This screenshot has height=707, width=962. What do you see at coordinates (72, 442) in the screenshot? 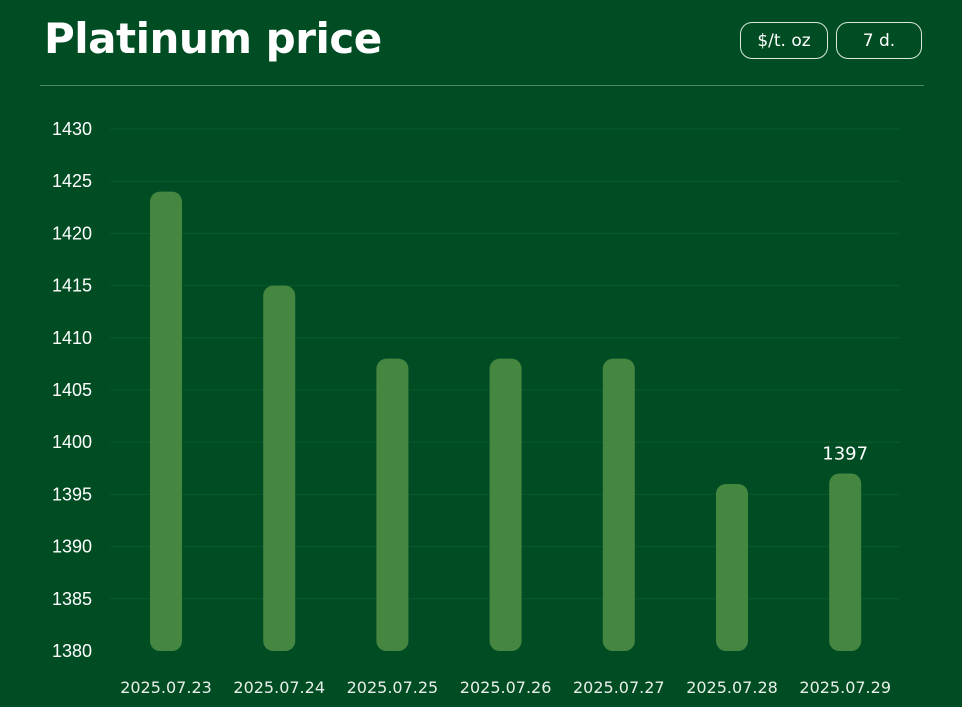
I see `y-tick-label: 1400` at bounding box center [72, 442].